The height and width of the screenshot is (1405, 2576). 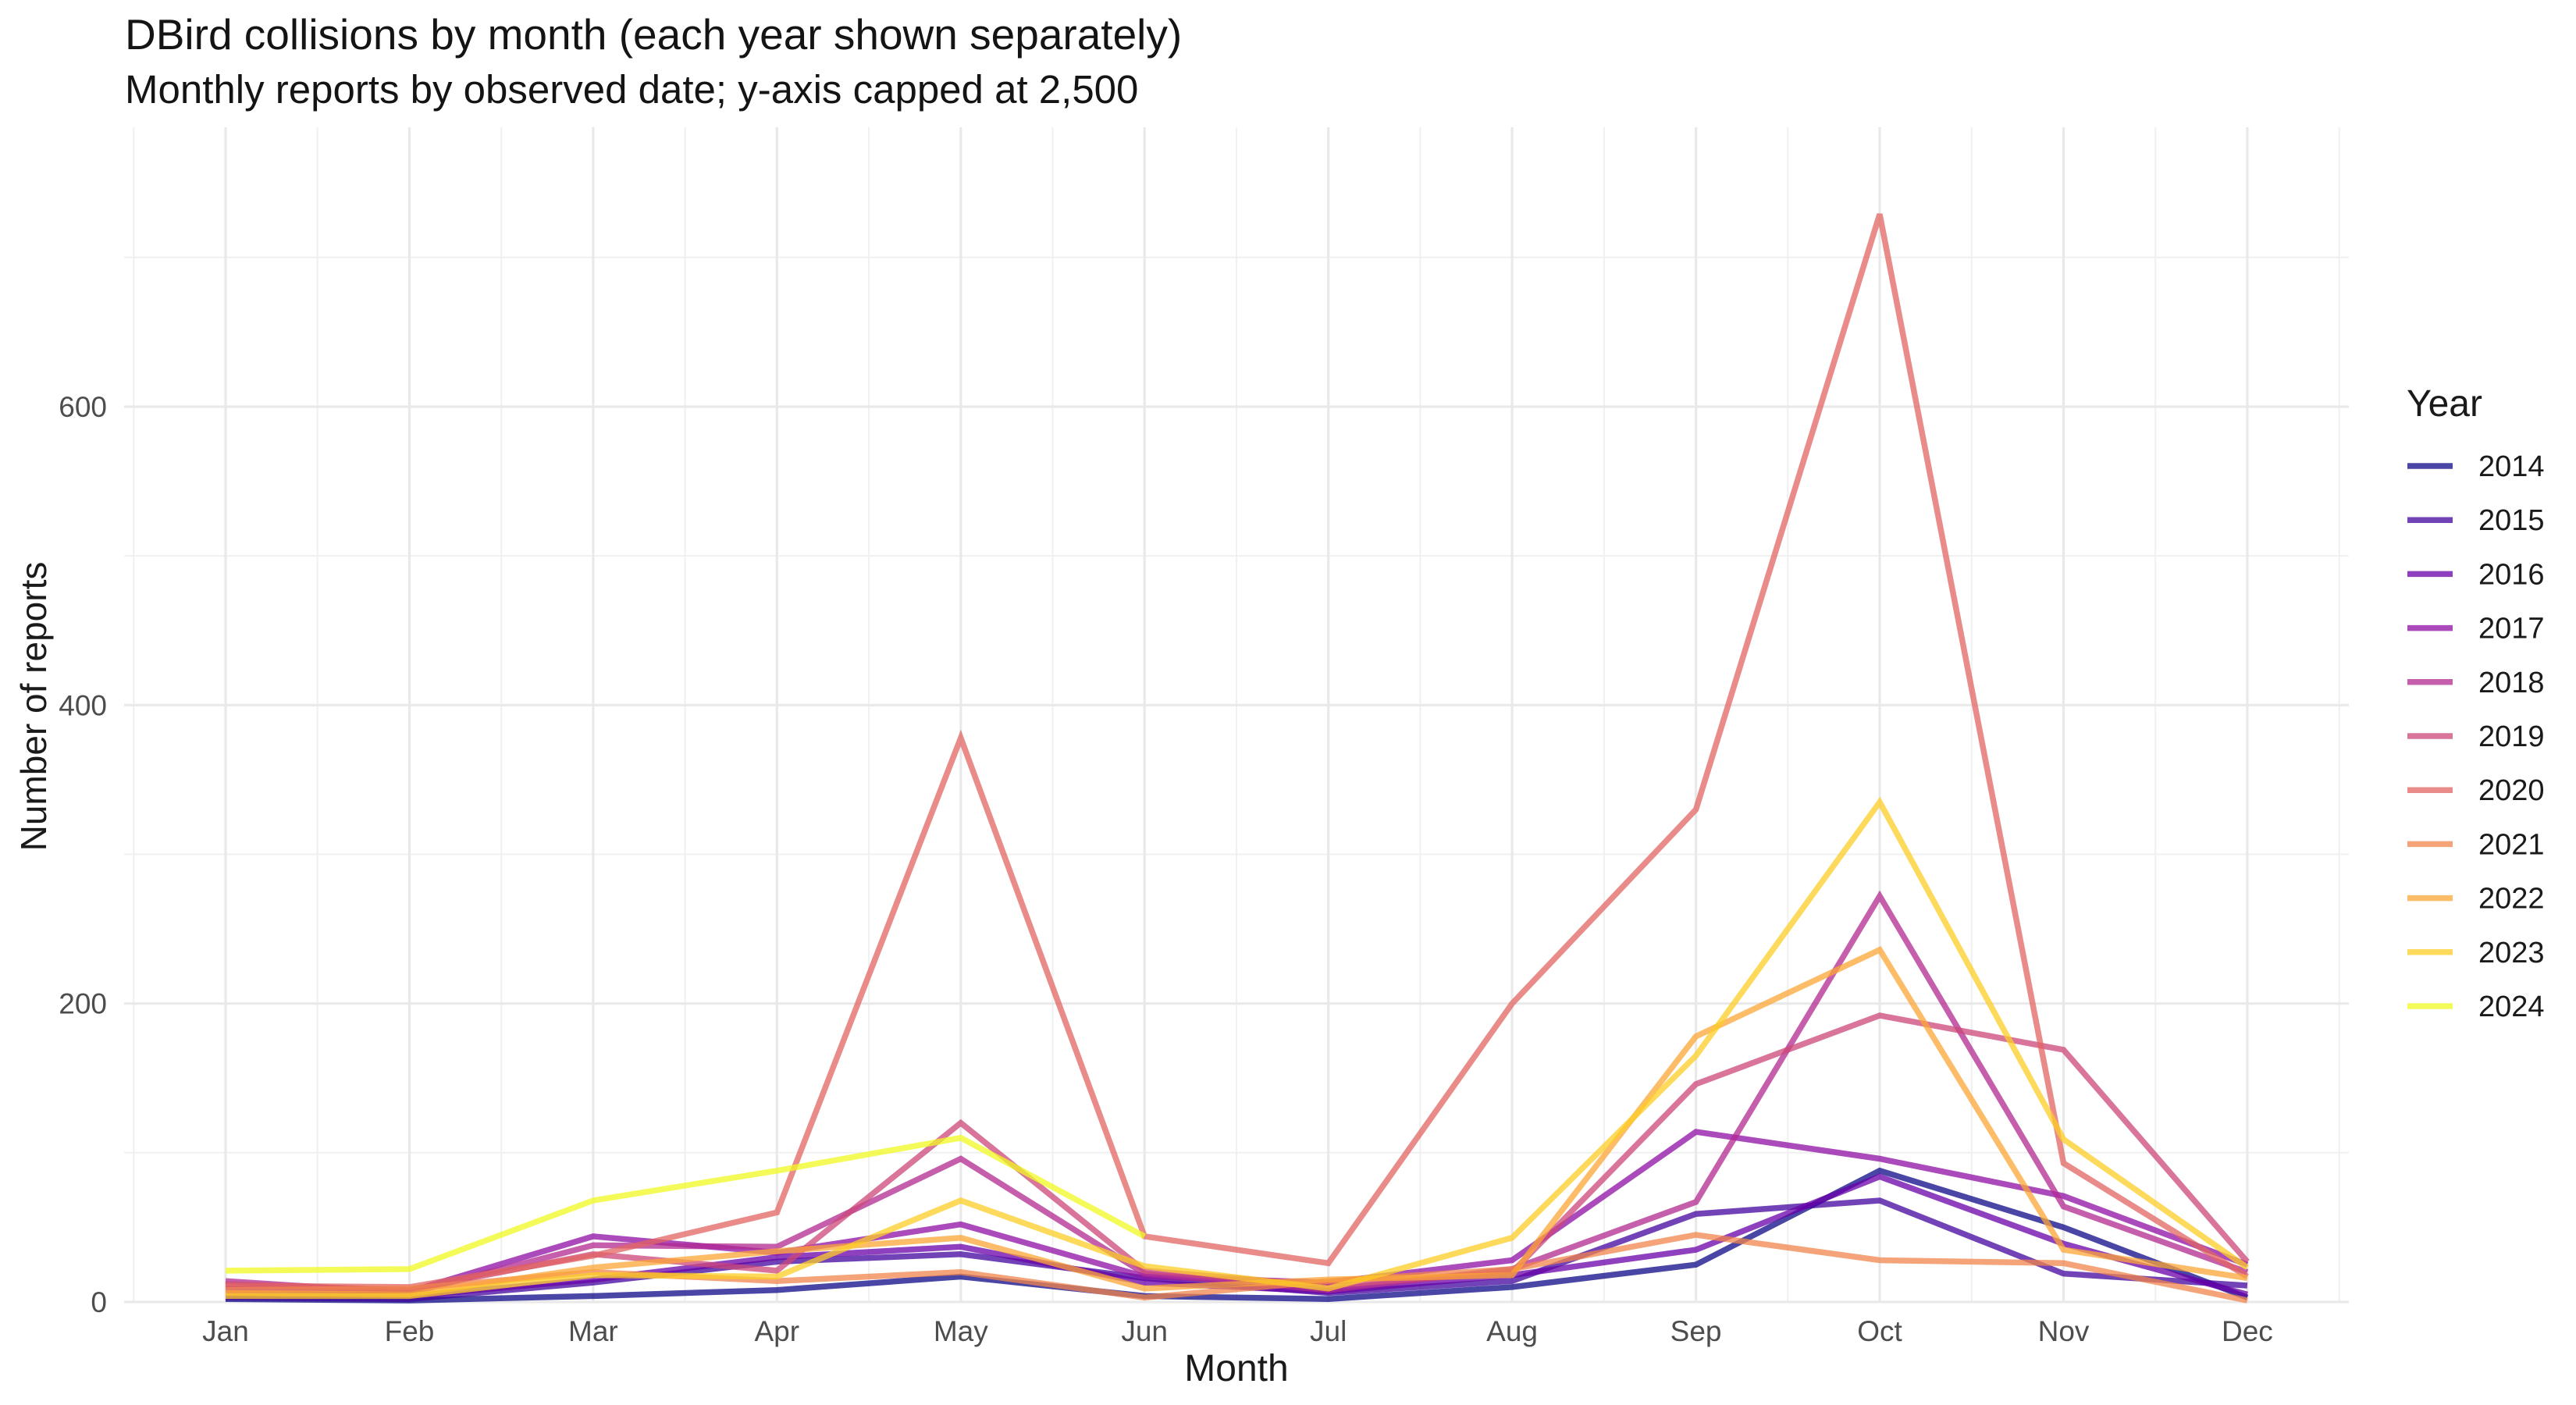 I want to click on svg-text: 2018, so click(x=2511, y=683).